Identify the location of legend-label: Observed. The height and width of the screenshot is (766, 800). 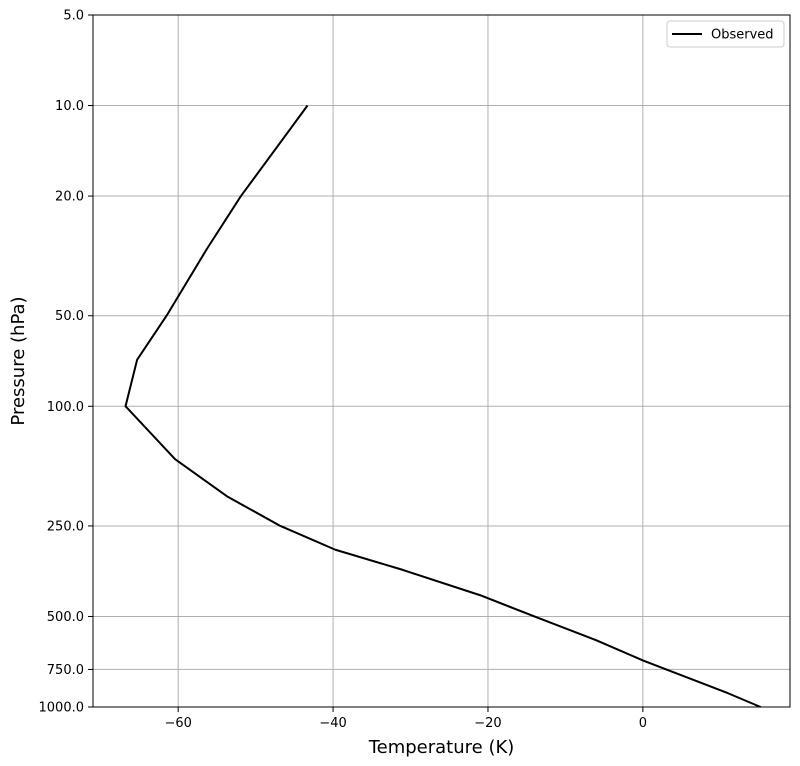
(742, 35).